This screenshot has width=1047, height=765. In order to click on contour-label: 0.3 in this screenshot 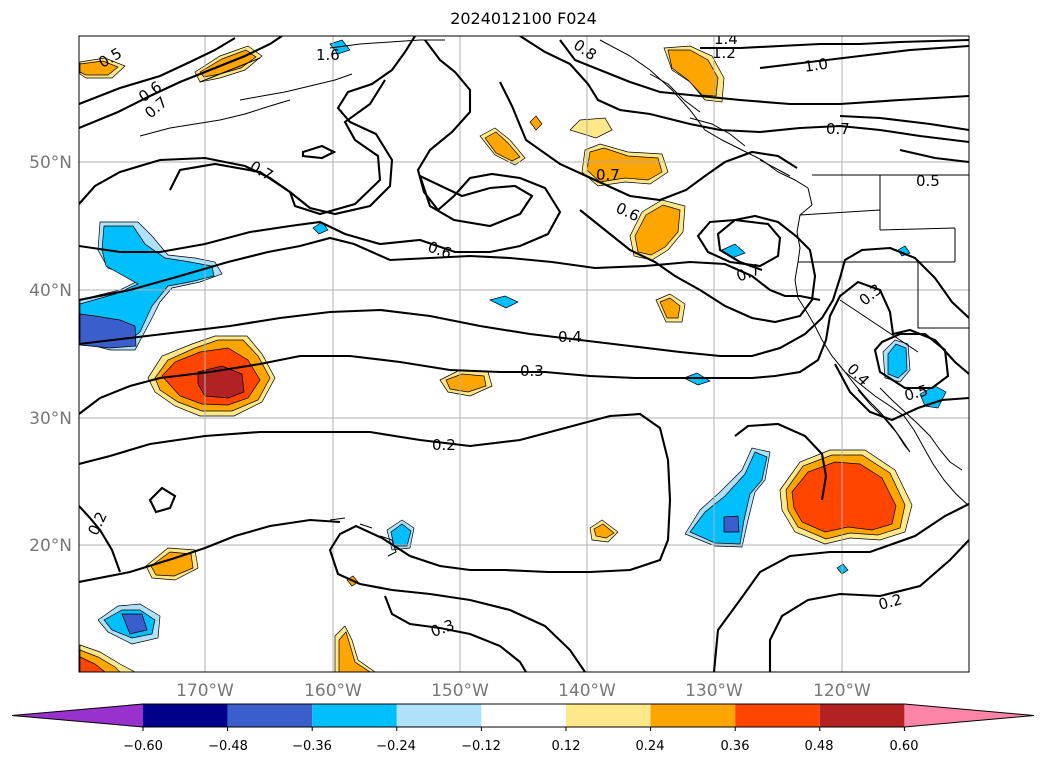, I will do `click(532, 371)`.